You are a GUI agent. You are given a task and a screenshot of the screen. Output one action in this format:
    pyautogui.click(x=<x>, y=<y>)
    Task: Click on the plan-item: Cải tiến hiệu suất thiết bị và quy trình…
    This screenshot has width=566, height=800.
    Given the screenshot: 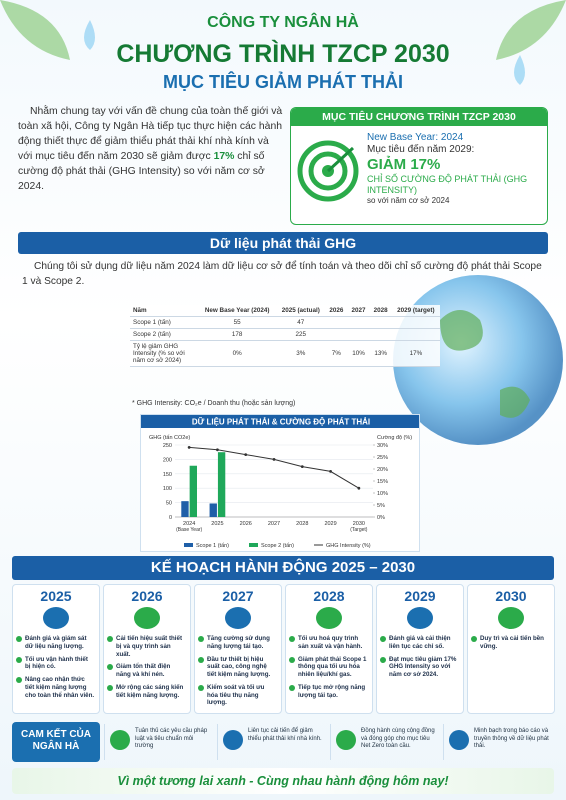 What is the action you would take?
    pyautogui.click(x=146, y=646)
    